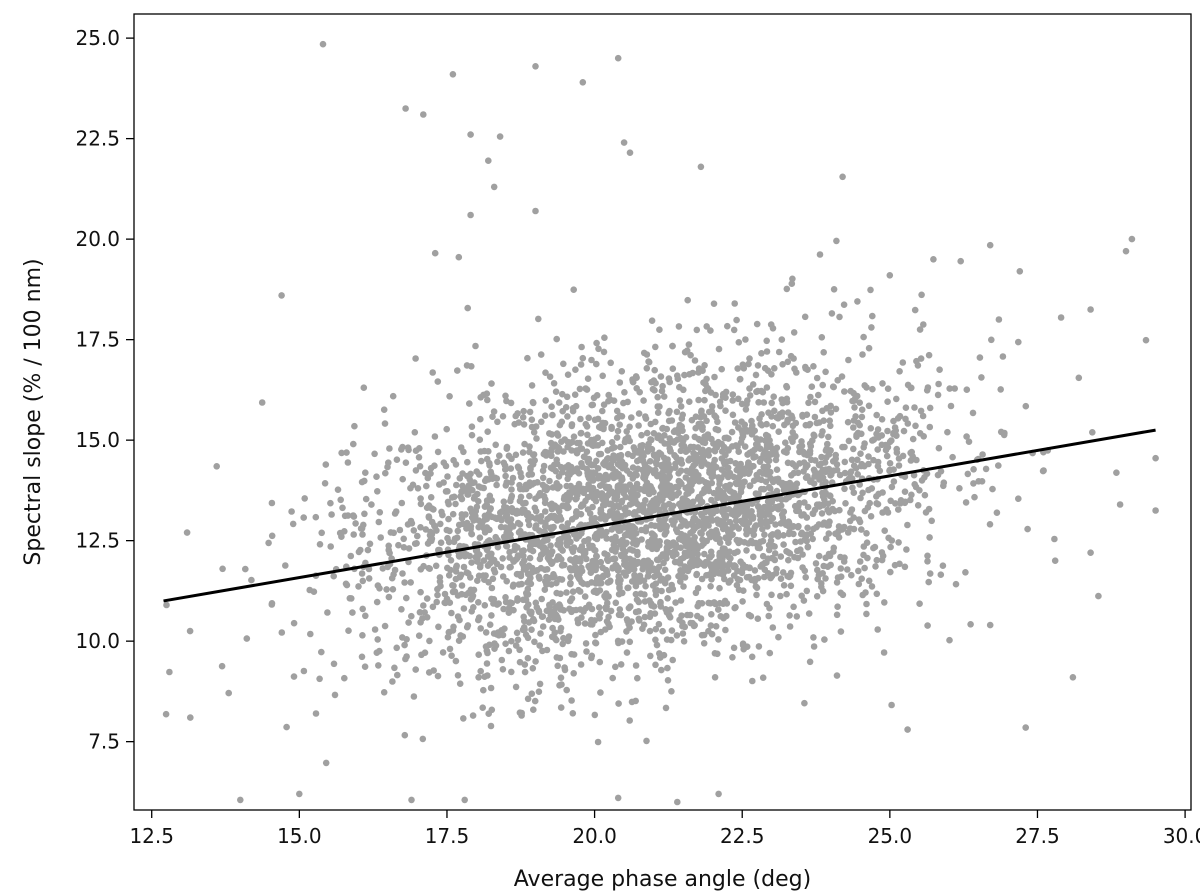 This screenshot has width=1200, height=894. What do you see at coordinates (104, 742) in the screenshot?
I see `y-tick-label: 7.5` at bounding box center [104, 742].